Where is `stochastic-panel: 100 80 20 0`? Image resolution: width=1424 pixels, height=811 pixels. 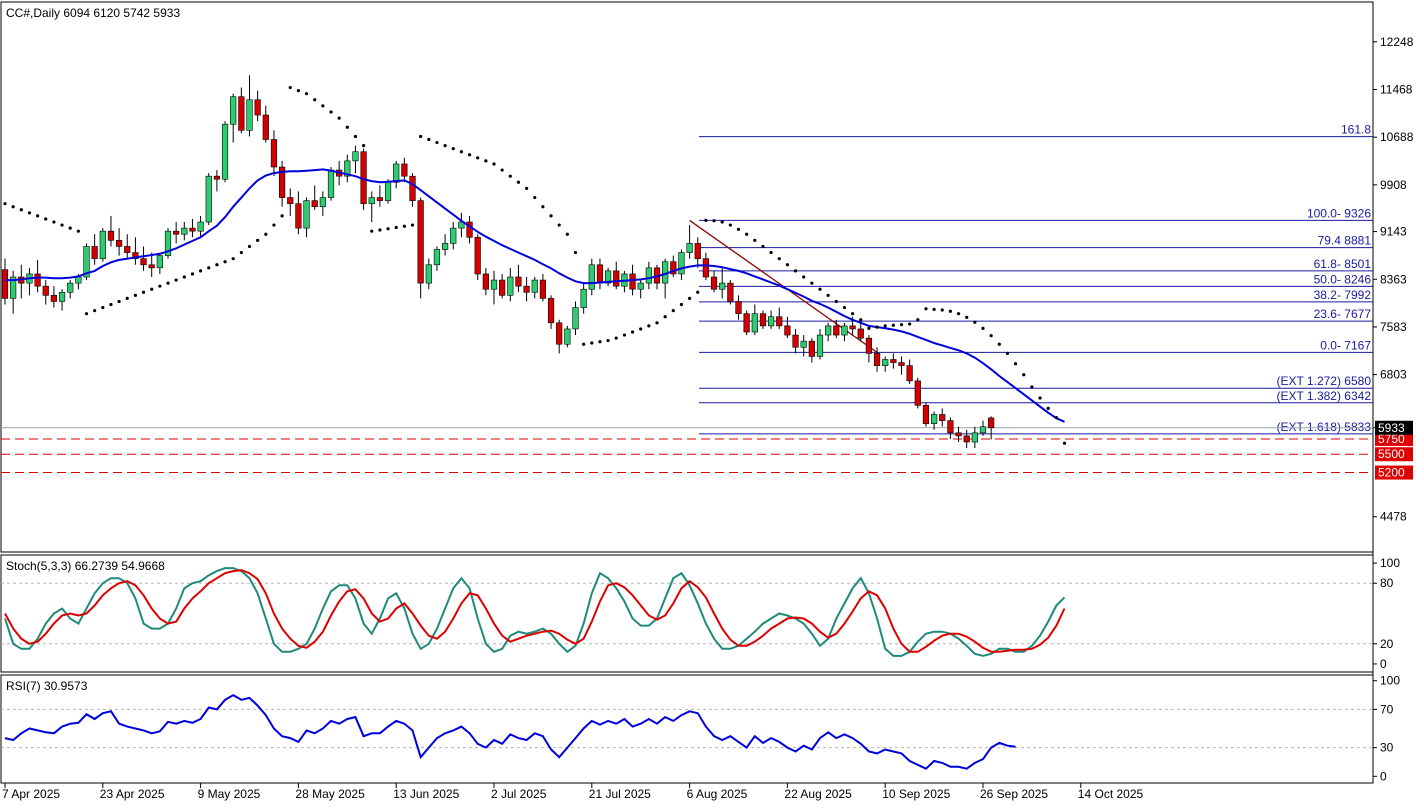
stochastic-panel: 100 80 20 0 is located at coordinates (700, 613).